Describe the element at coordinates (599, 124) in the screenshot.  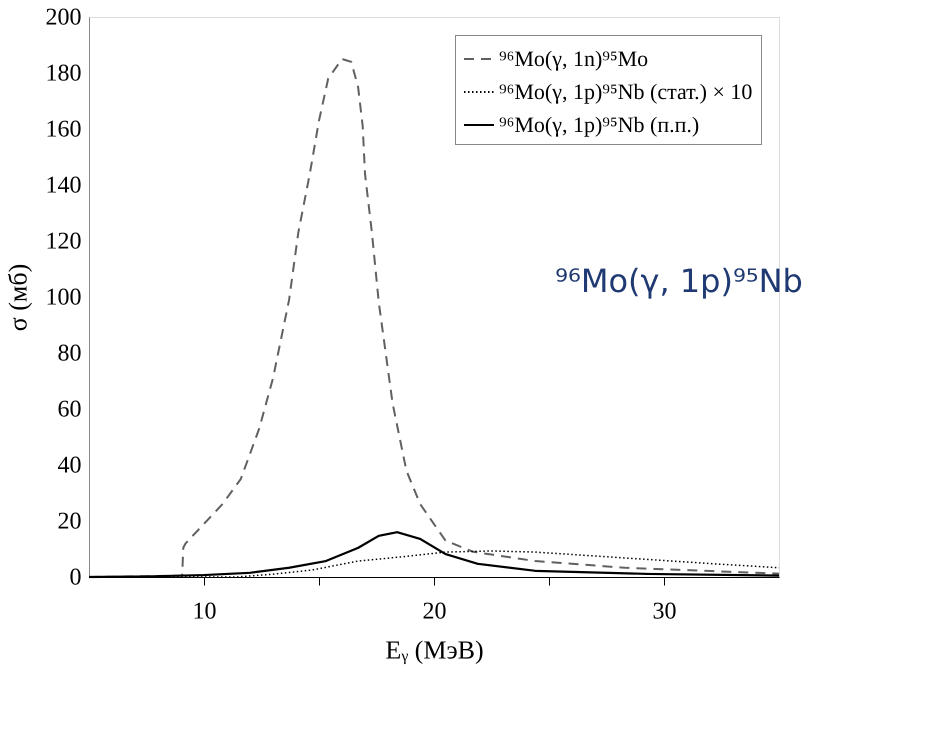
I see `legend-label: ⁹⁶Mo(γ, 1p)⁹⁵Nb (п.п.)` at that location.